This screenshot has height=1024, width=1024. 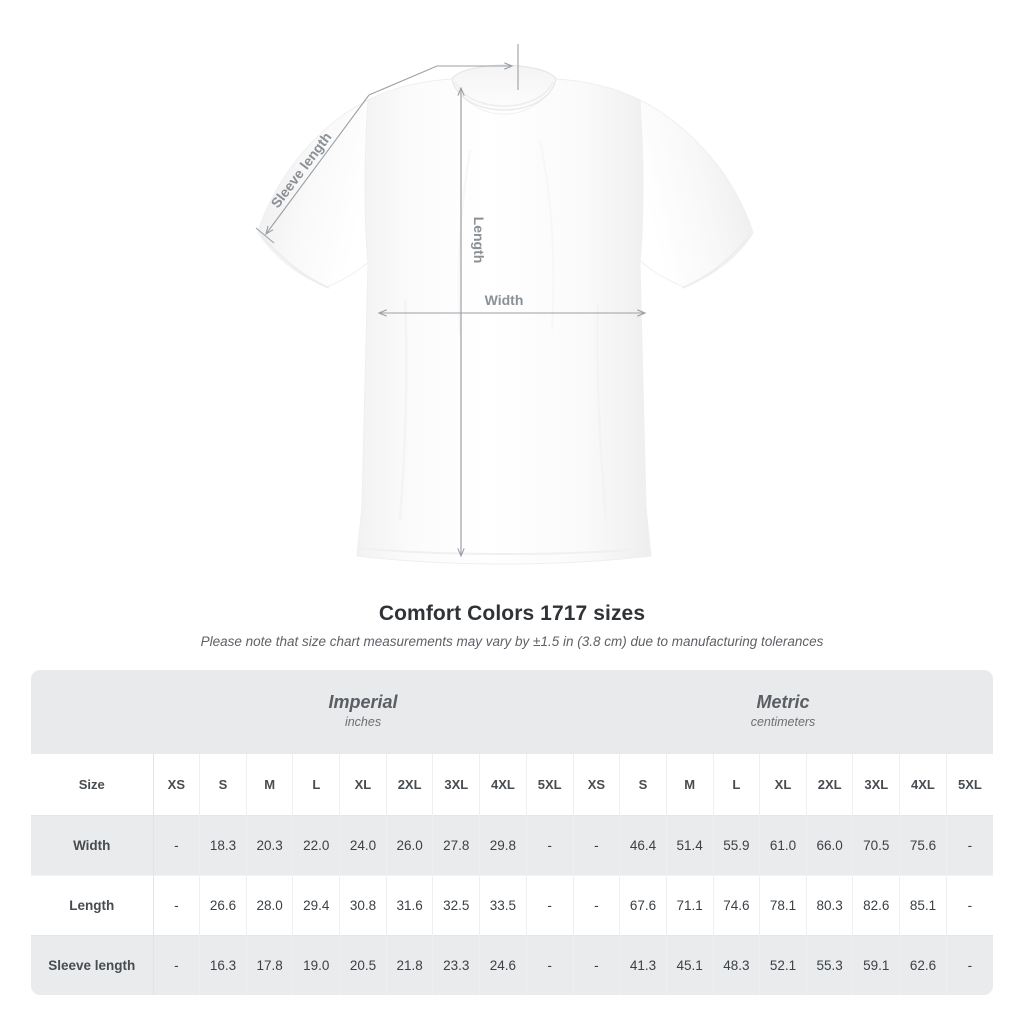 What do you see at coordinates (690, 844) in the screenshot?
I see `cell-width-metric-m: 51.4` at bounding box center [690, 844].